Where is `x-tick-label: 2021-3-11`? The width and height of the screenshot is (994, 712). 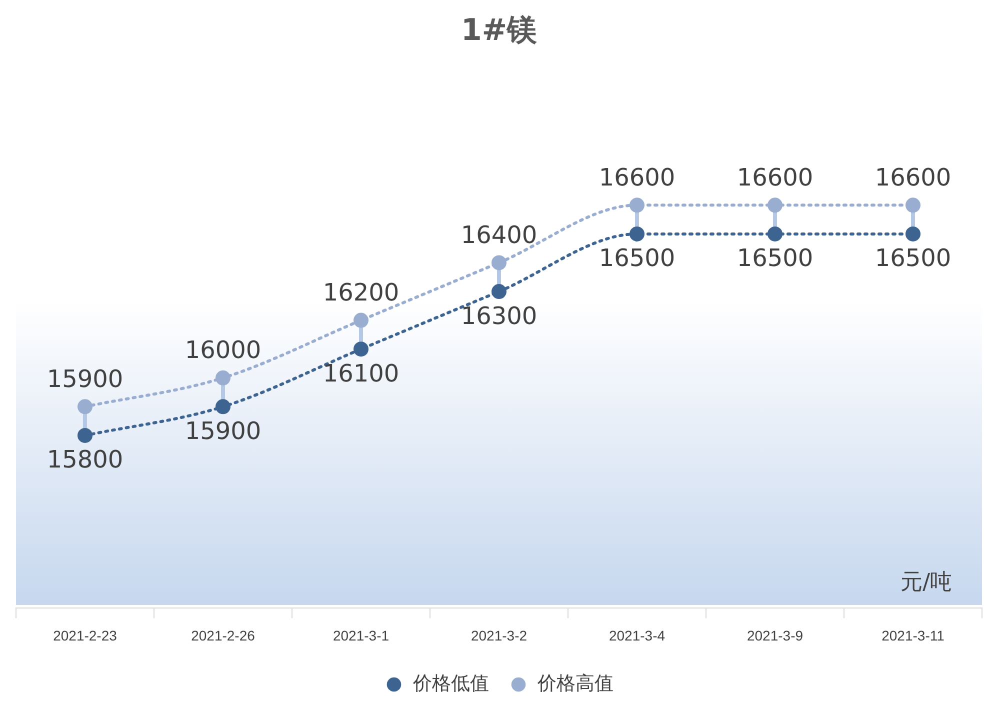
x-tick-label: 2021-3-11 is located at coordinates (913, 635).